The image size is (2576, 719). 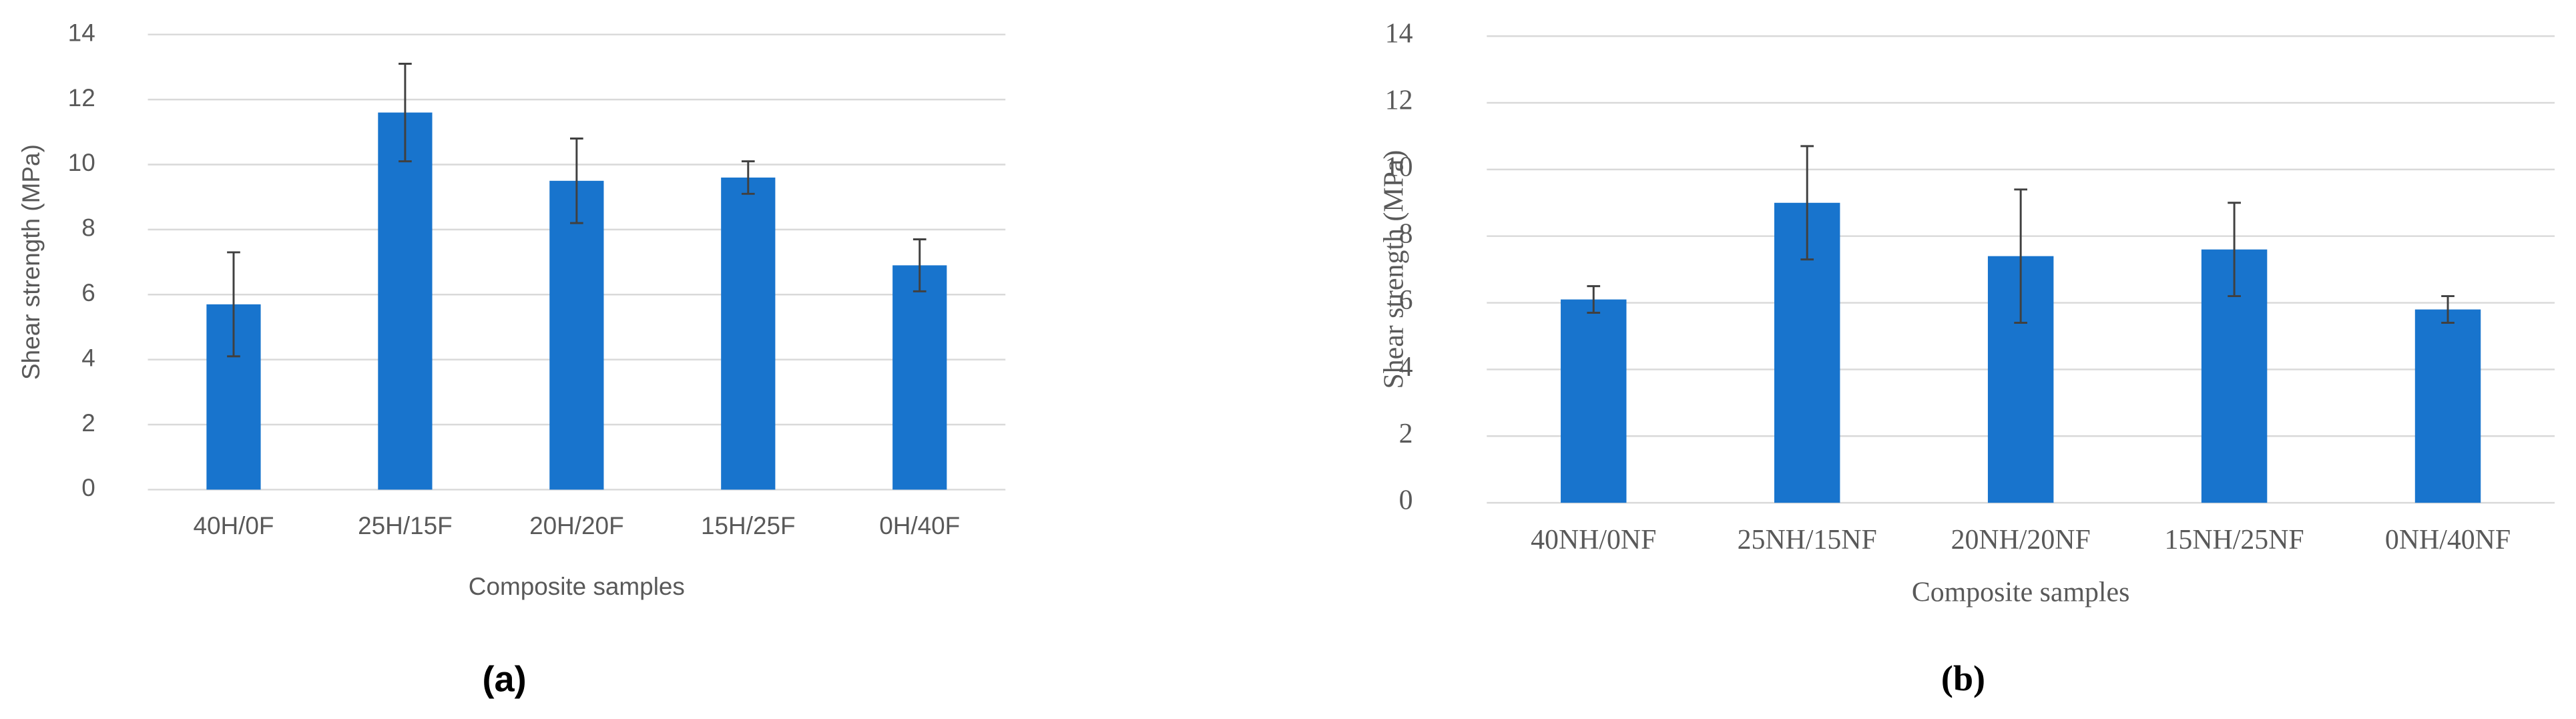 I want to click on x-tick-label: 25H/15F, so click(x=405, y=525).